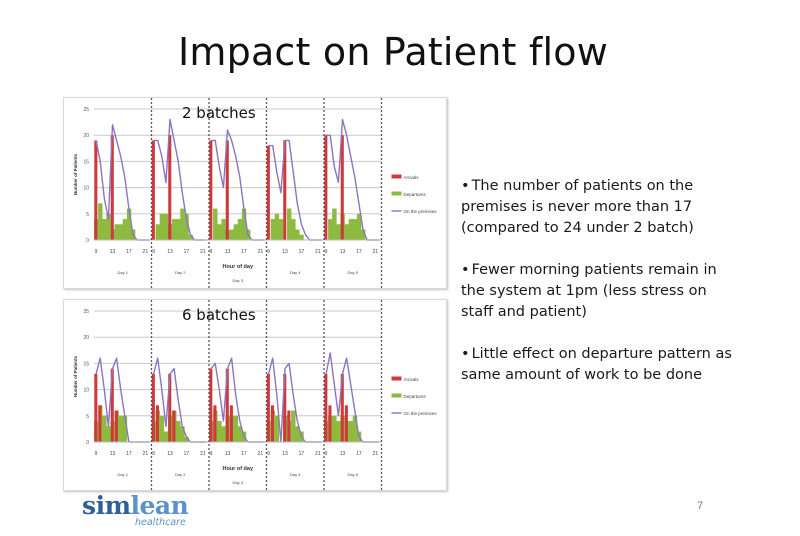 Image resolution: width=800 pixels, height=536 pixels. What do you see at coordinates (87, 443) in the screenshot?
I see `y-tick-label: 0` at bounding box center [87, 443].